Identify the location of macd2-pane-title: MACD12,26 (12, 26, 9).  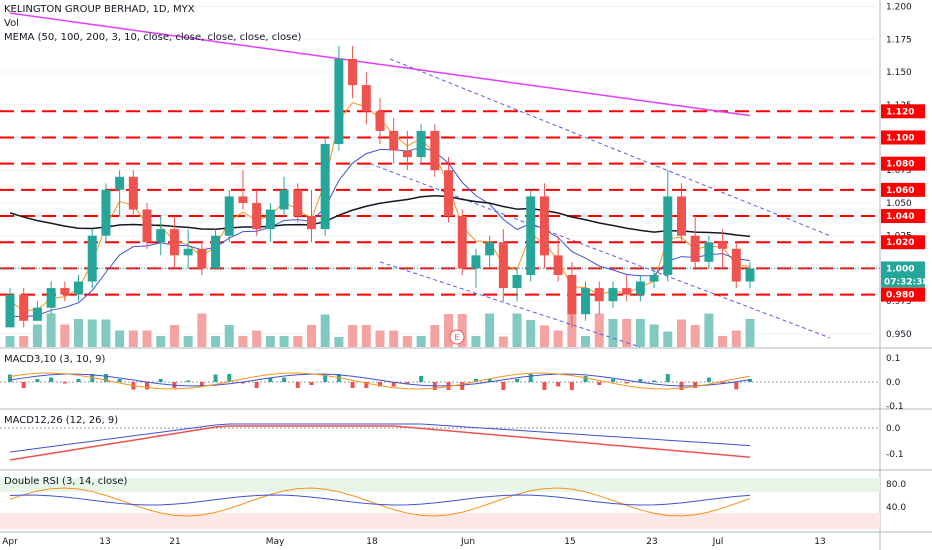
(61, 420).